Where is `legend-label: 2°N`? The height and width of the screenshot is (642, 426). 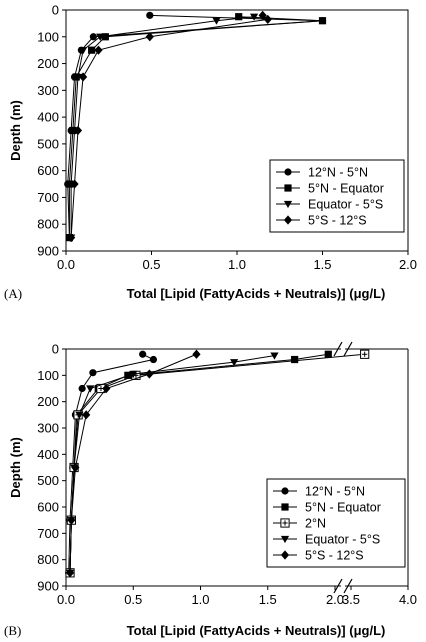 legend-label: 2°N is located at coordinates (315, 524).